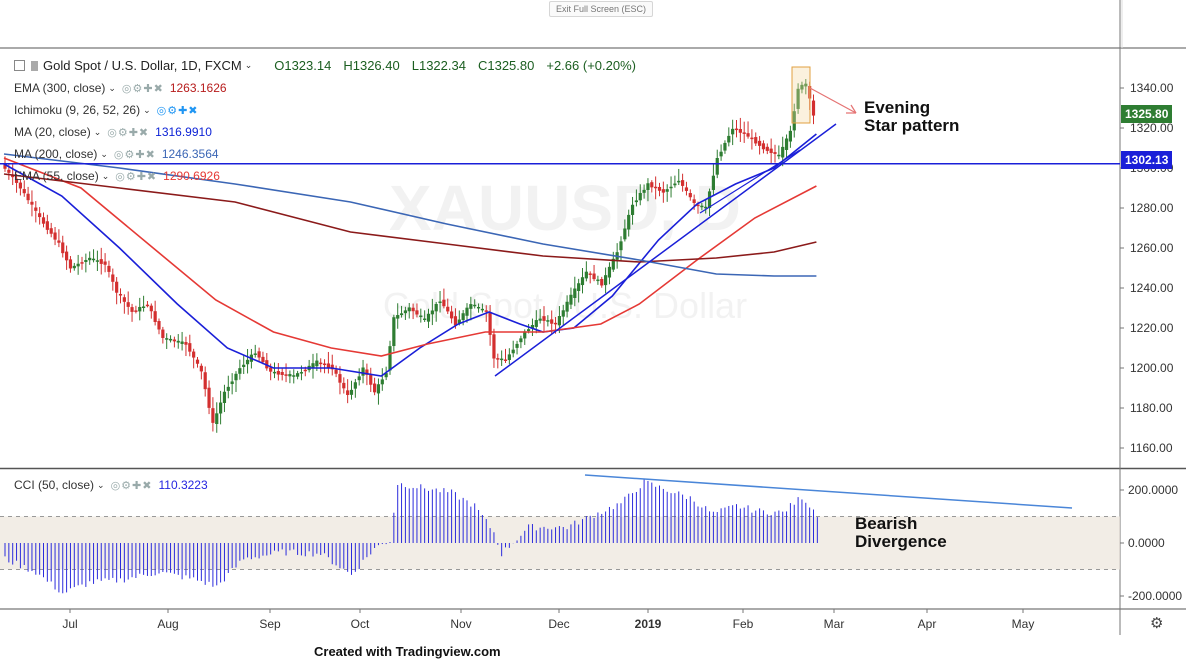  What do you see at coordinates (19, 65) in the screenshot?
I see `collapse-icon` at bounding box center [19, 65].